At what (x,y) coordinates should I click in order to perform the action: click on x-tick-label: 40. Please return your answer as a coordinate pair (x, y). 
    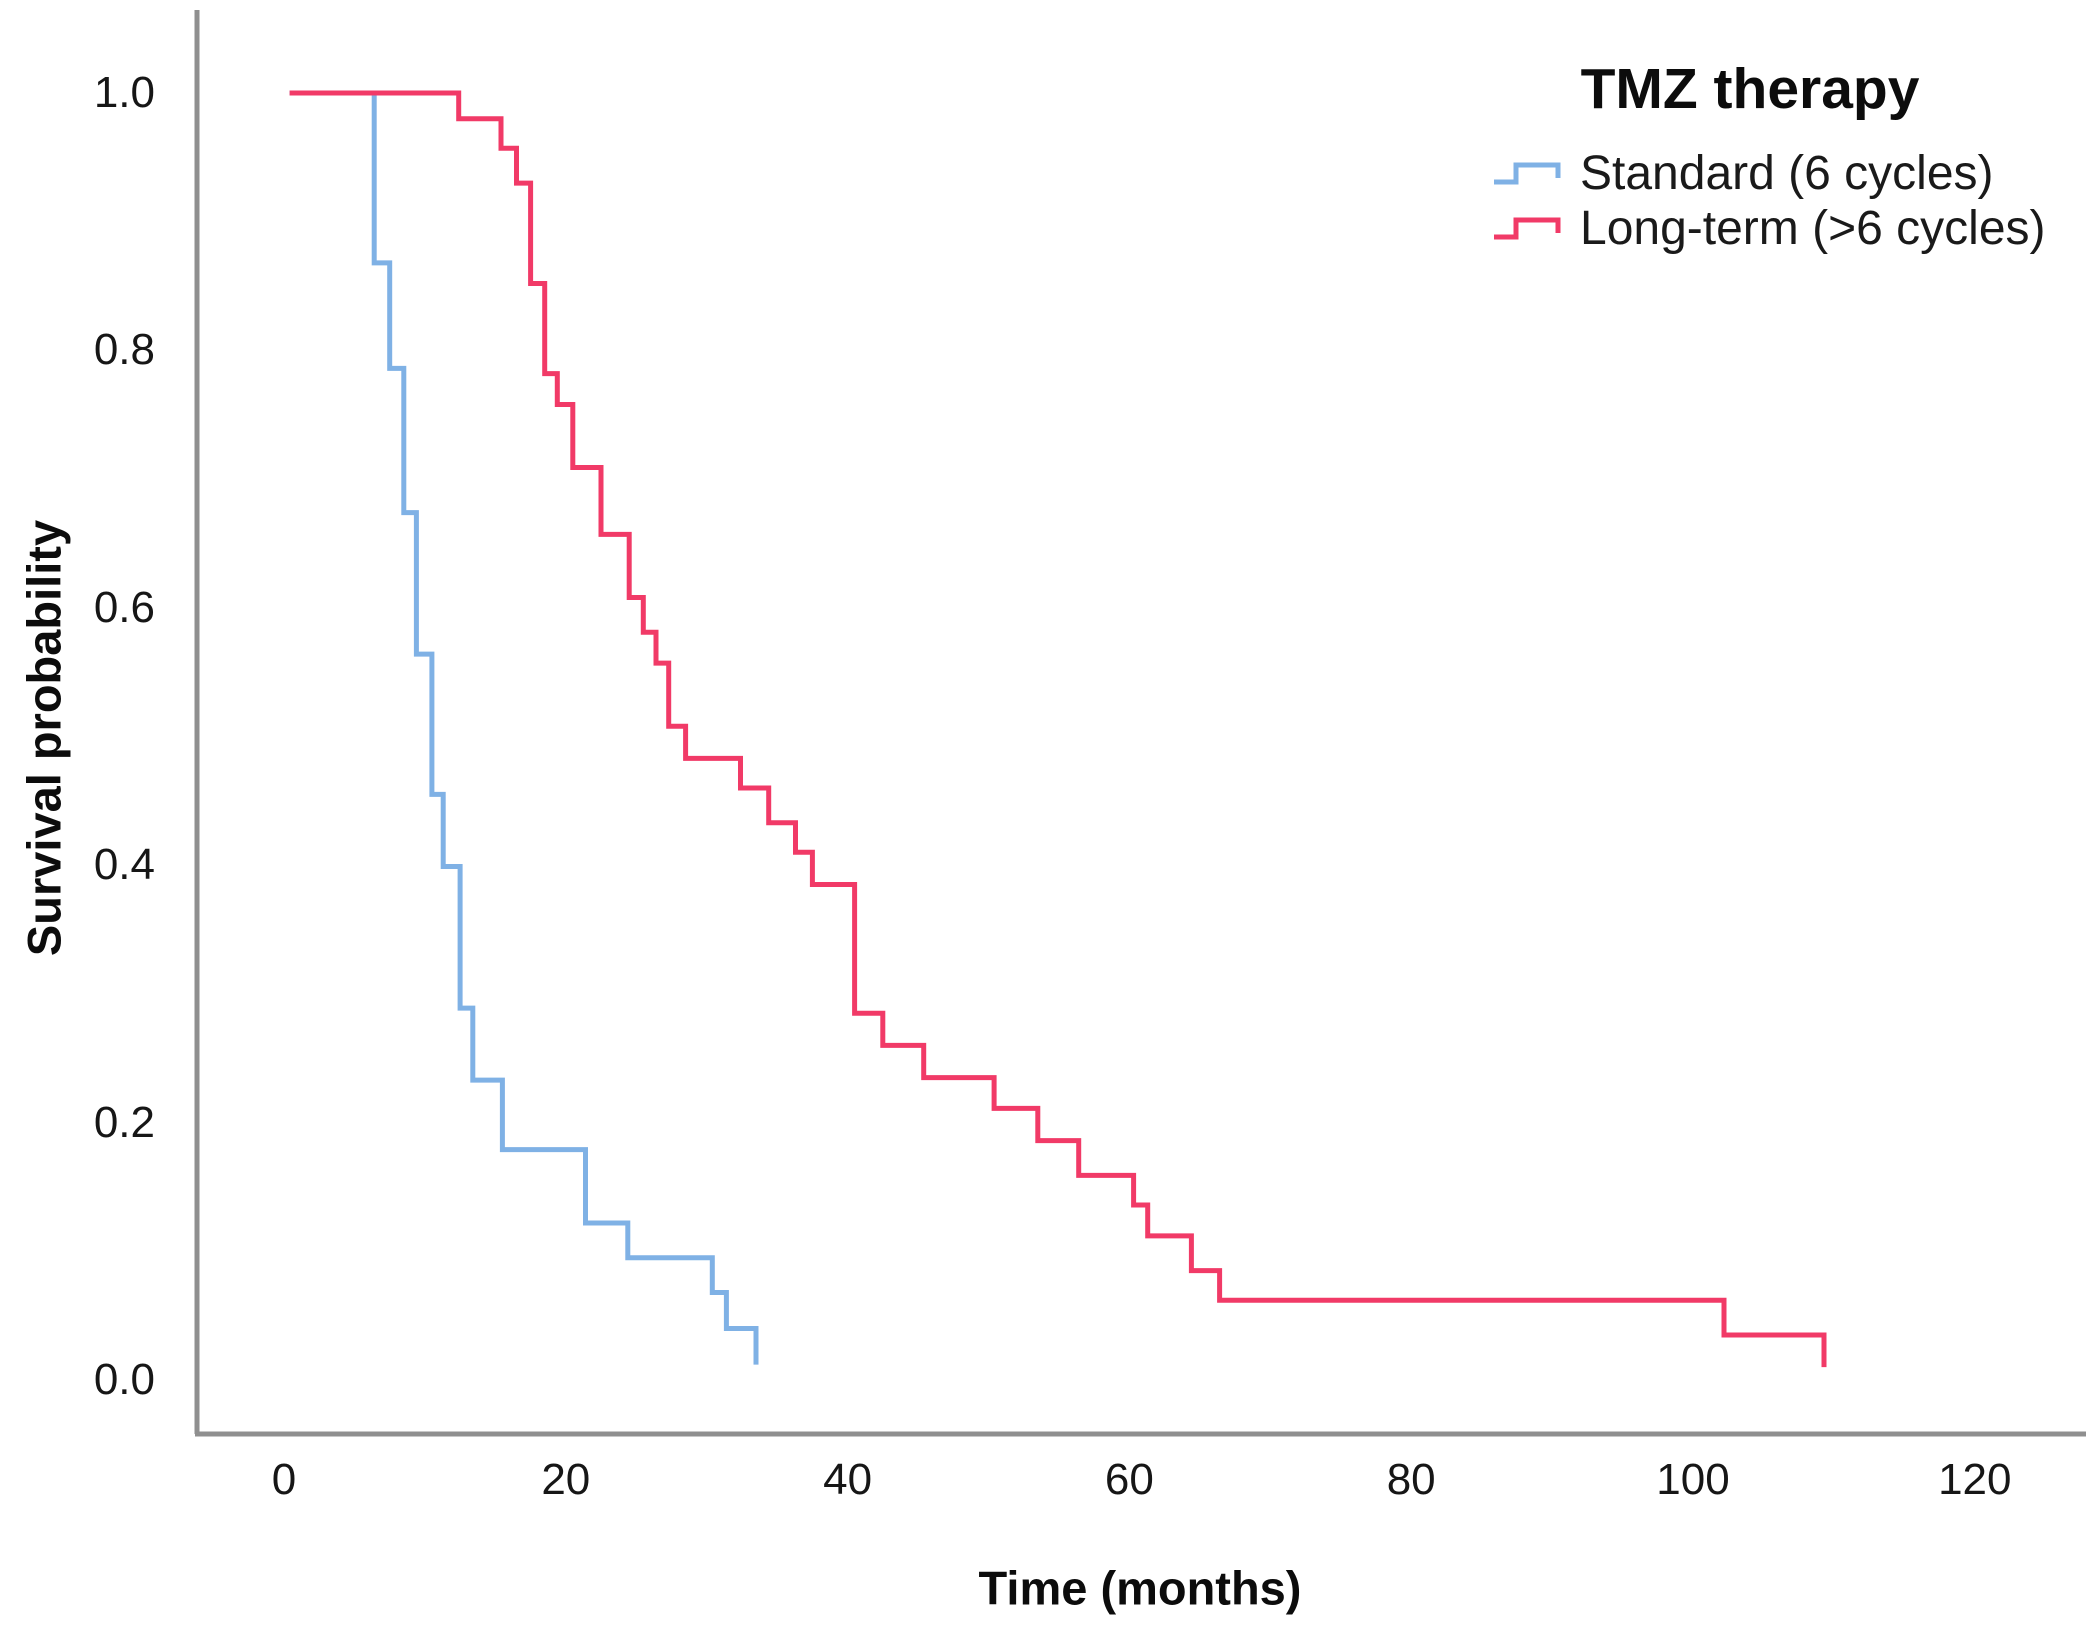
    Looking at the image, I should click on (848, 1479).